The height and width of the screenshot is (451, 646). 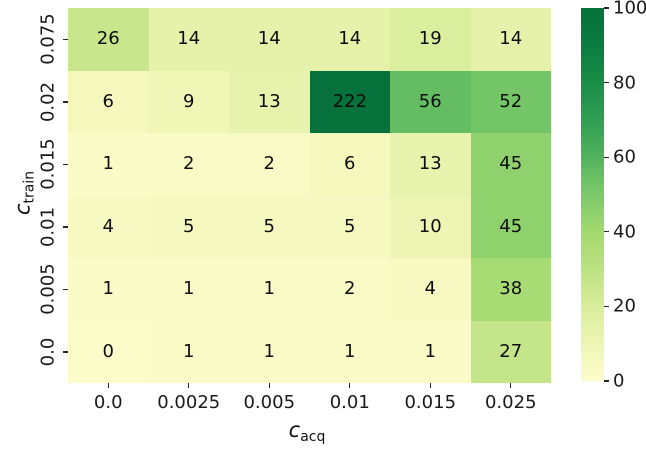 What do you see at coordinates (624, 157) in the screenshot?
I see `colorbar-tick-label: 60` at bounding box center [624, 157].